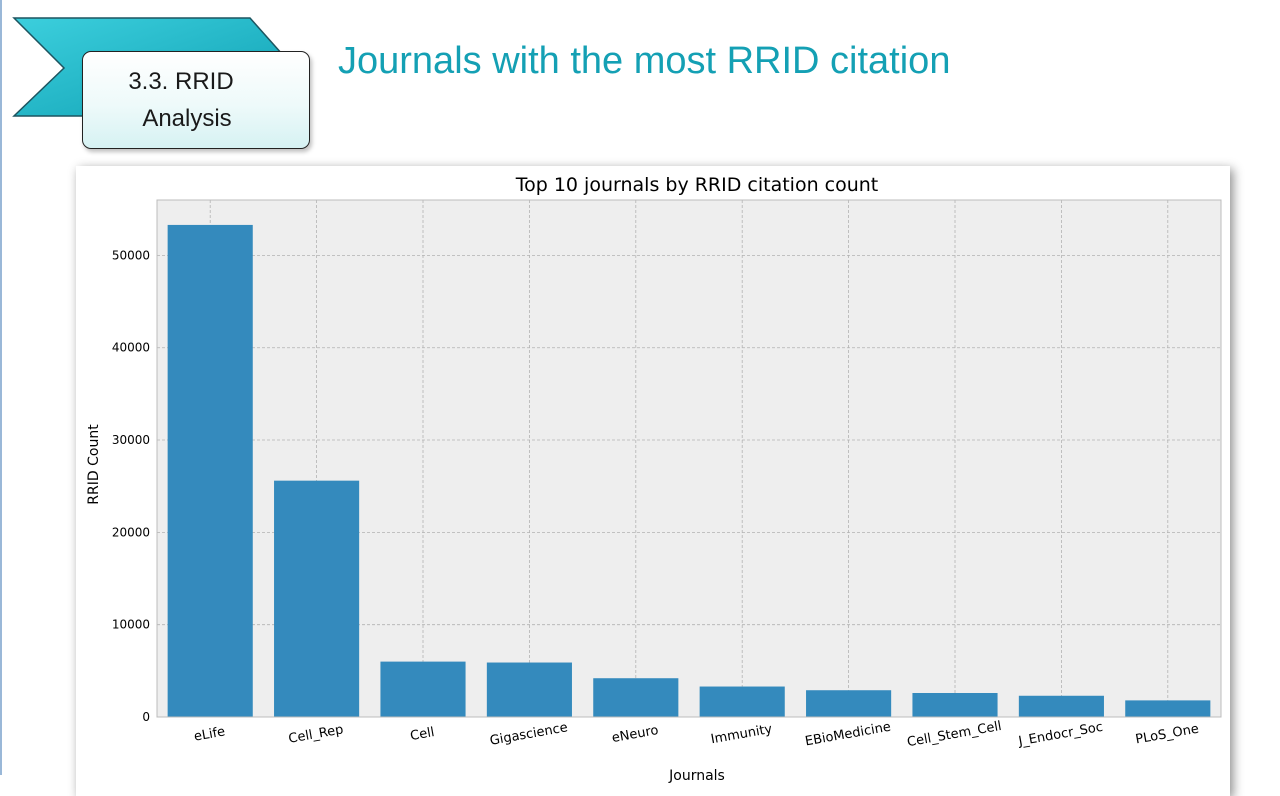 Image resolution: width=1280 pixels, height=796 pixels. What do you see at coordinates (422, 734) in the screenshot?
I see `x-tick-label: Cell` at bounding box center [422, 734].